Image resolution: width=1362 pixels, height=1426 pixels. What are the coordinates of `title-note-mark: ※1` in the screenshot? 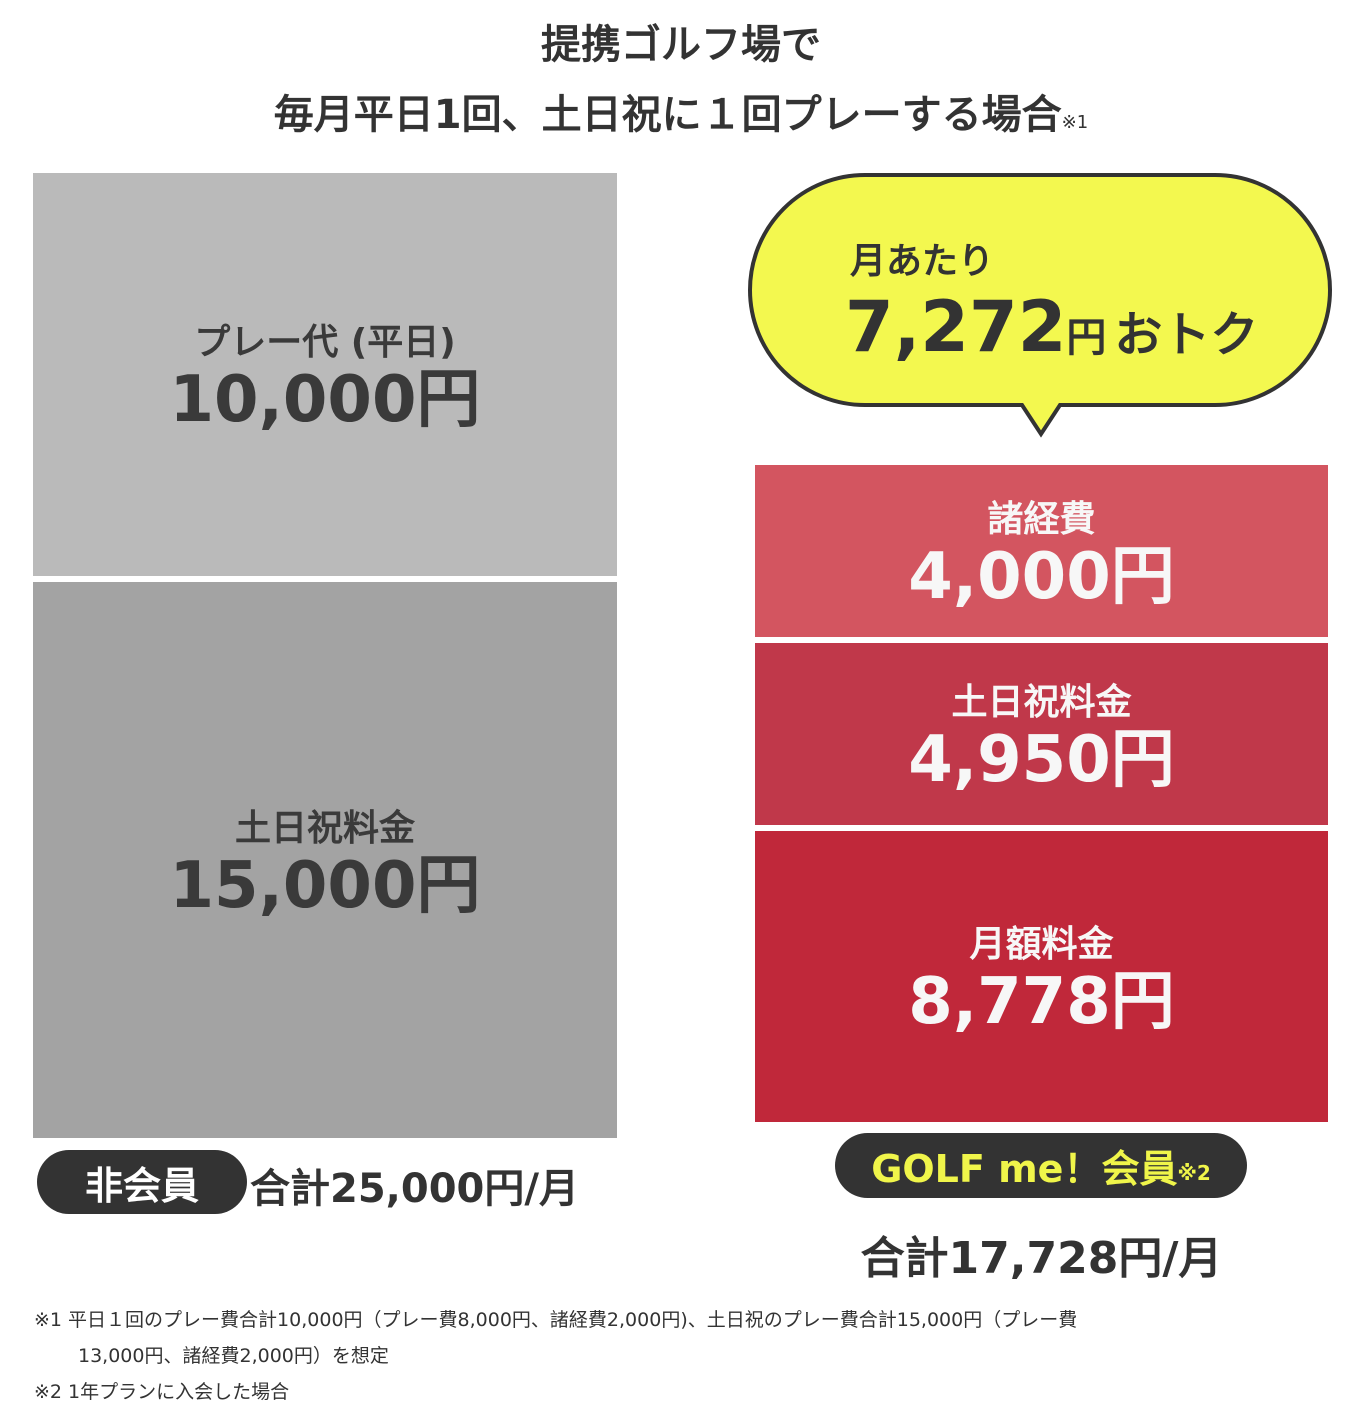 It's located at (1075, 122).